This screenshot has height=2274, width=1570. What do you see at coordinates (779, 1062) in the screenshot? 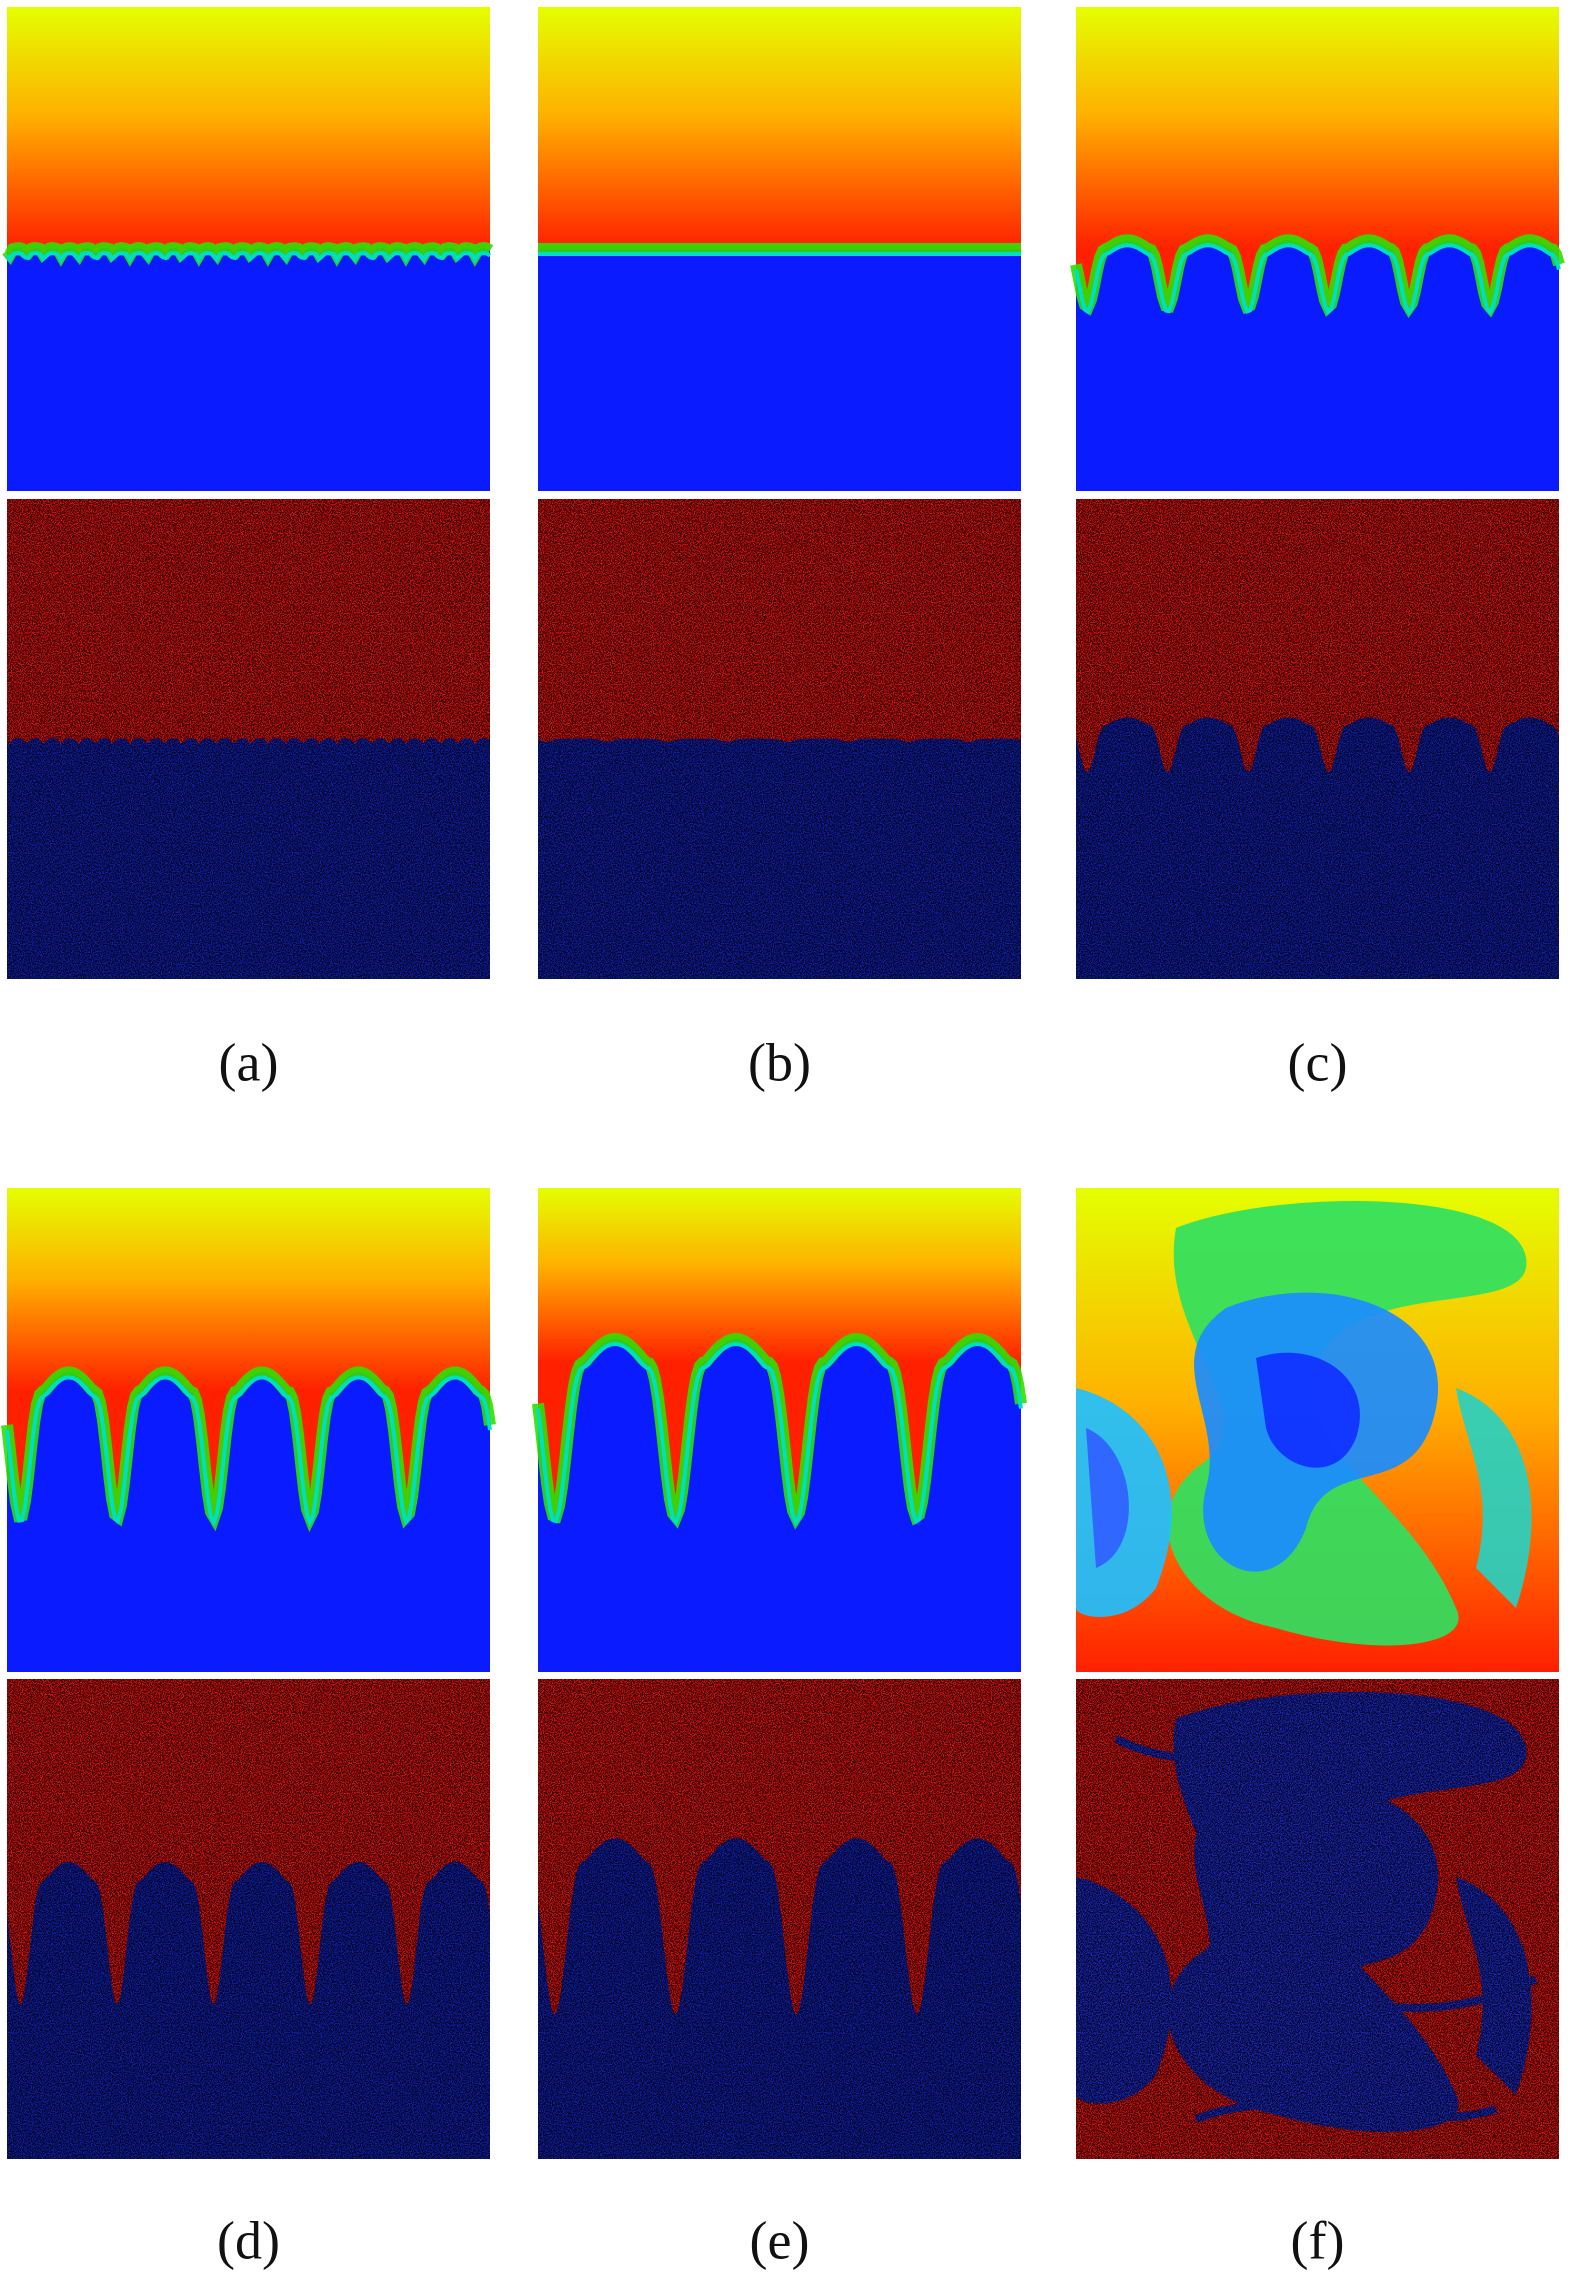
I see `panel-label: (b)` at bounding box center [779, 1062].